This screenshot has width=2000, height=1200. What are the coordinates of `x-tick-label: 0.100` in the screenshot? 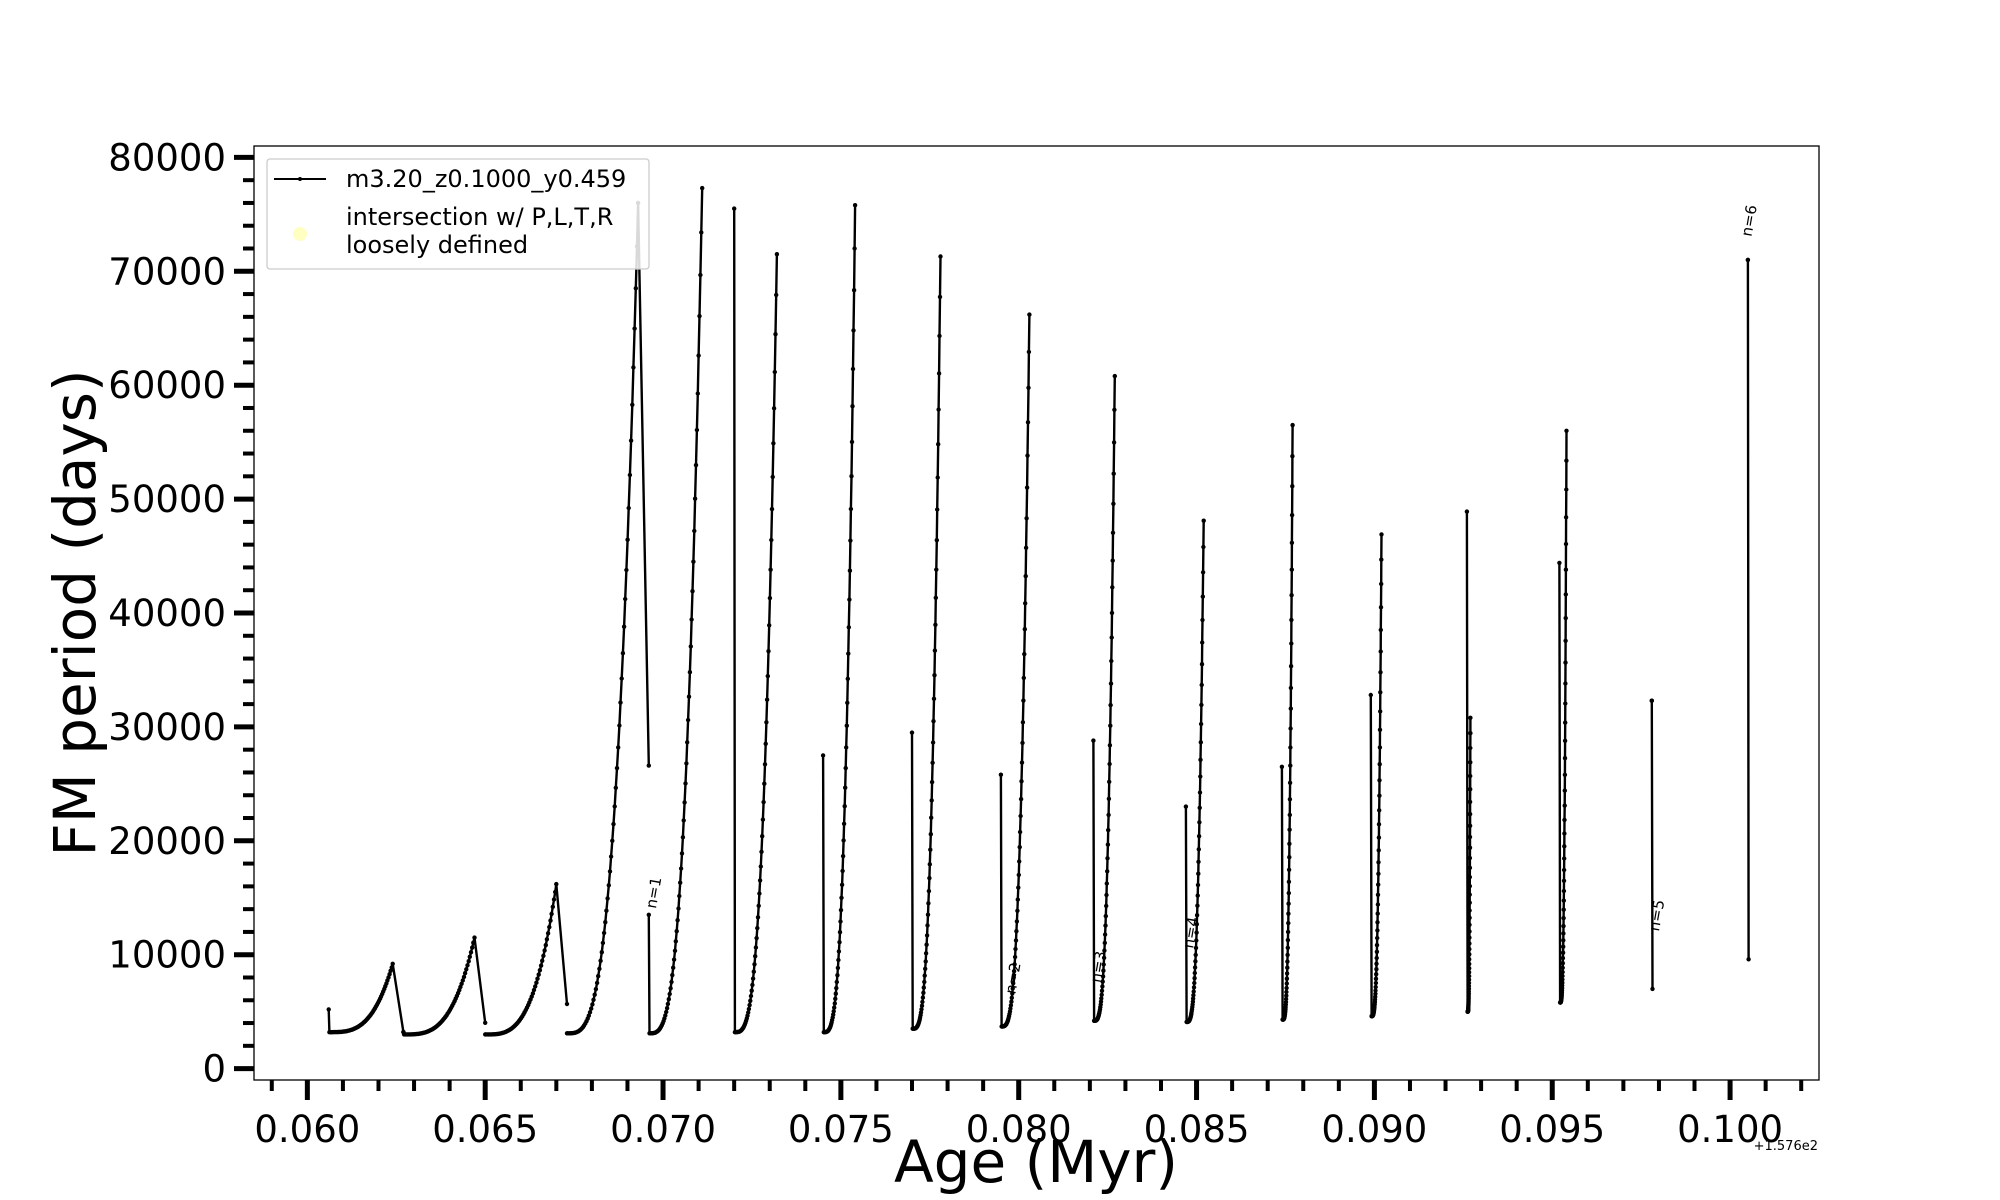 It's located at (1730, 1129).